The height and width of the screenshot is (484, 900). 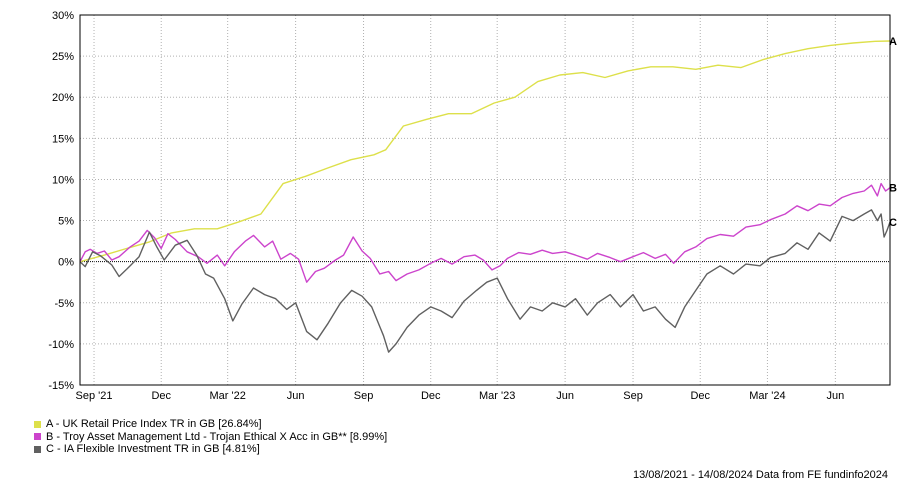 I want to click on legend-swatch-c, so click(x=37, y=449).